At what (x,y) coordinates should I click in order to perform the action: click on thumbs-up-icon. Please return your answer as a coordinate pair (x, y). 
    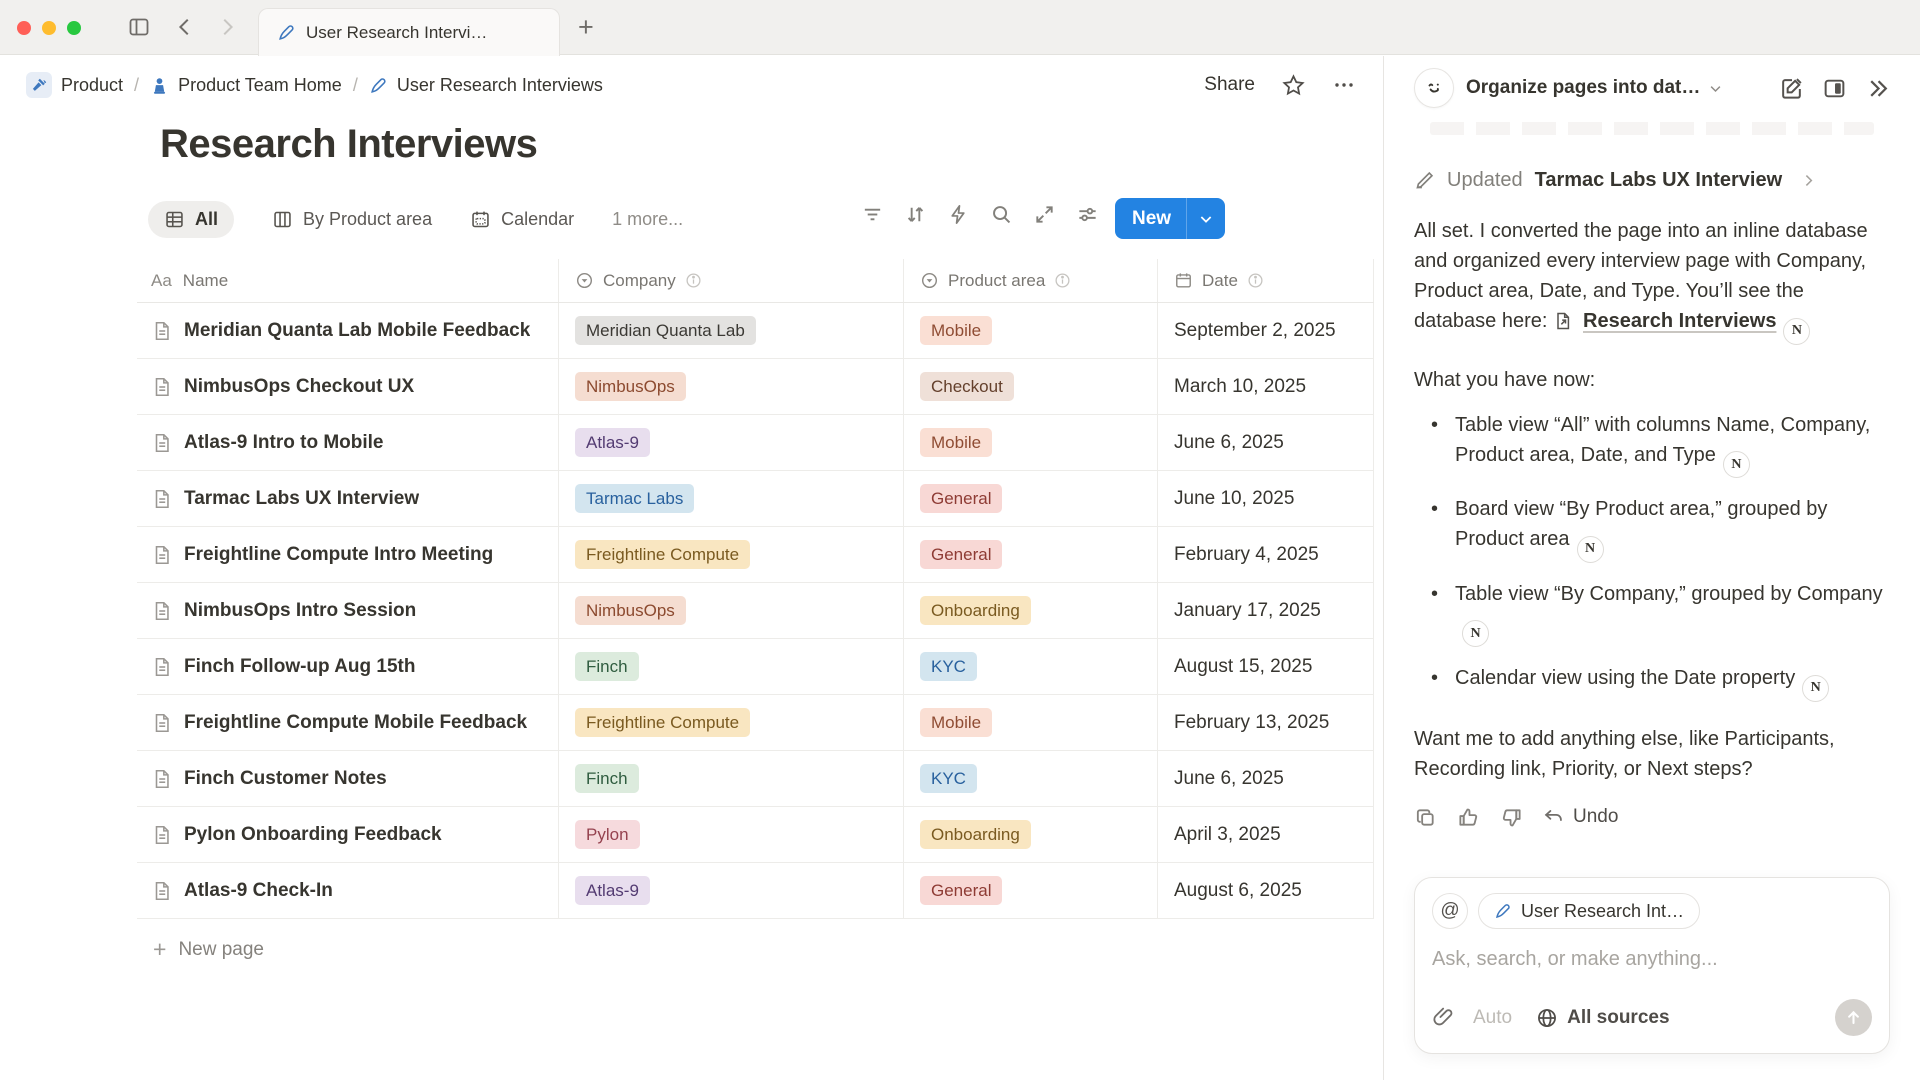
    Looking at the image, I should click on (1468, 817).